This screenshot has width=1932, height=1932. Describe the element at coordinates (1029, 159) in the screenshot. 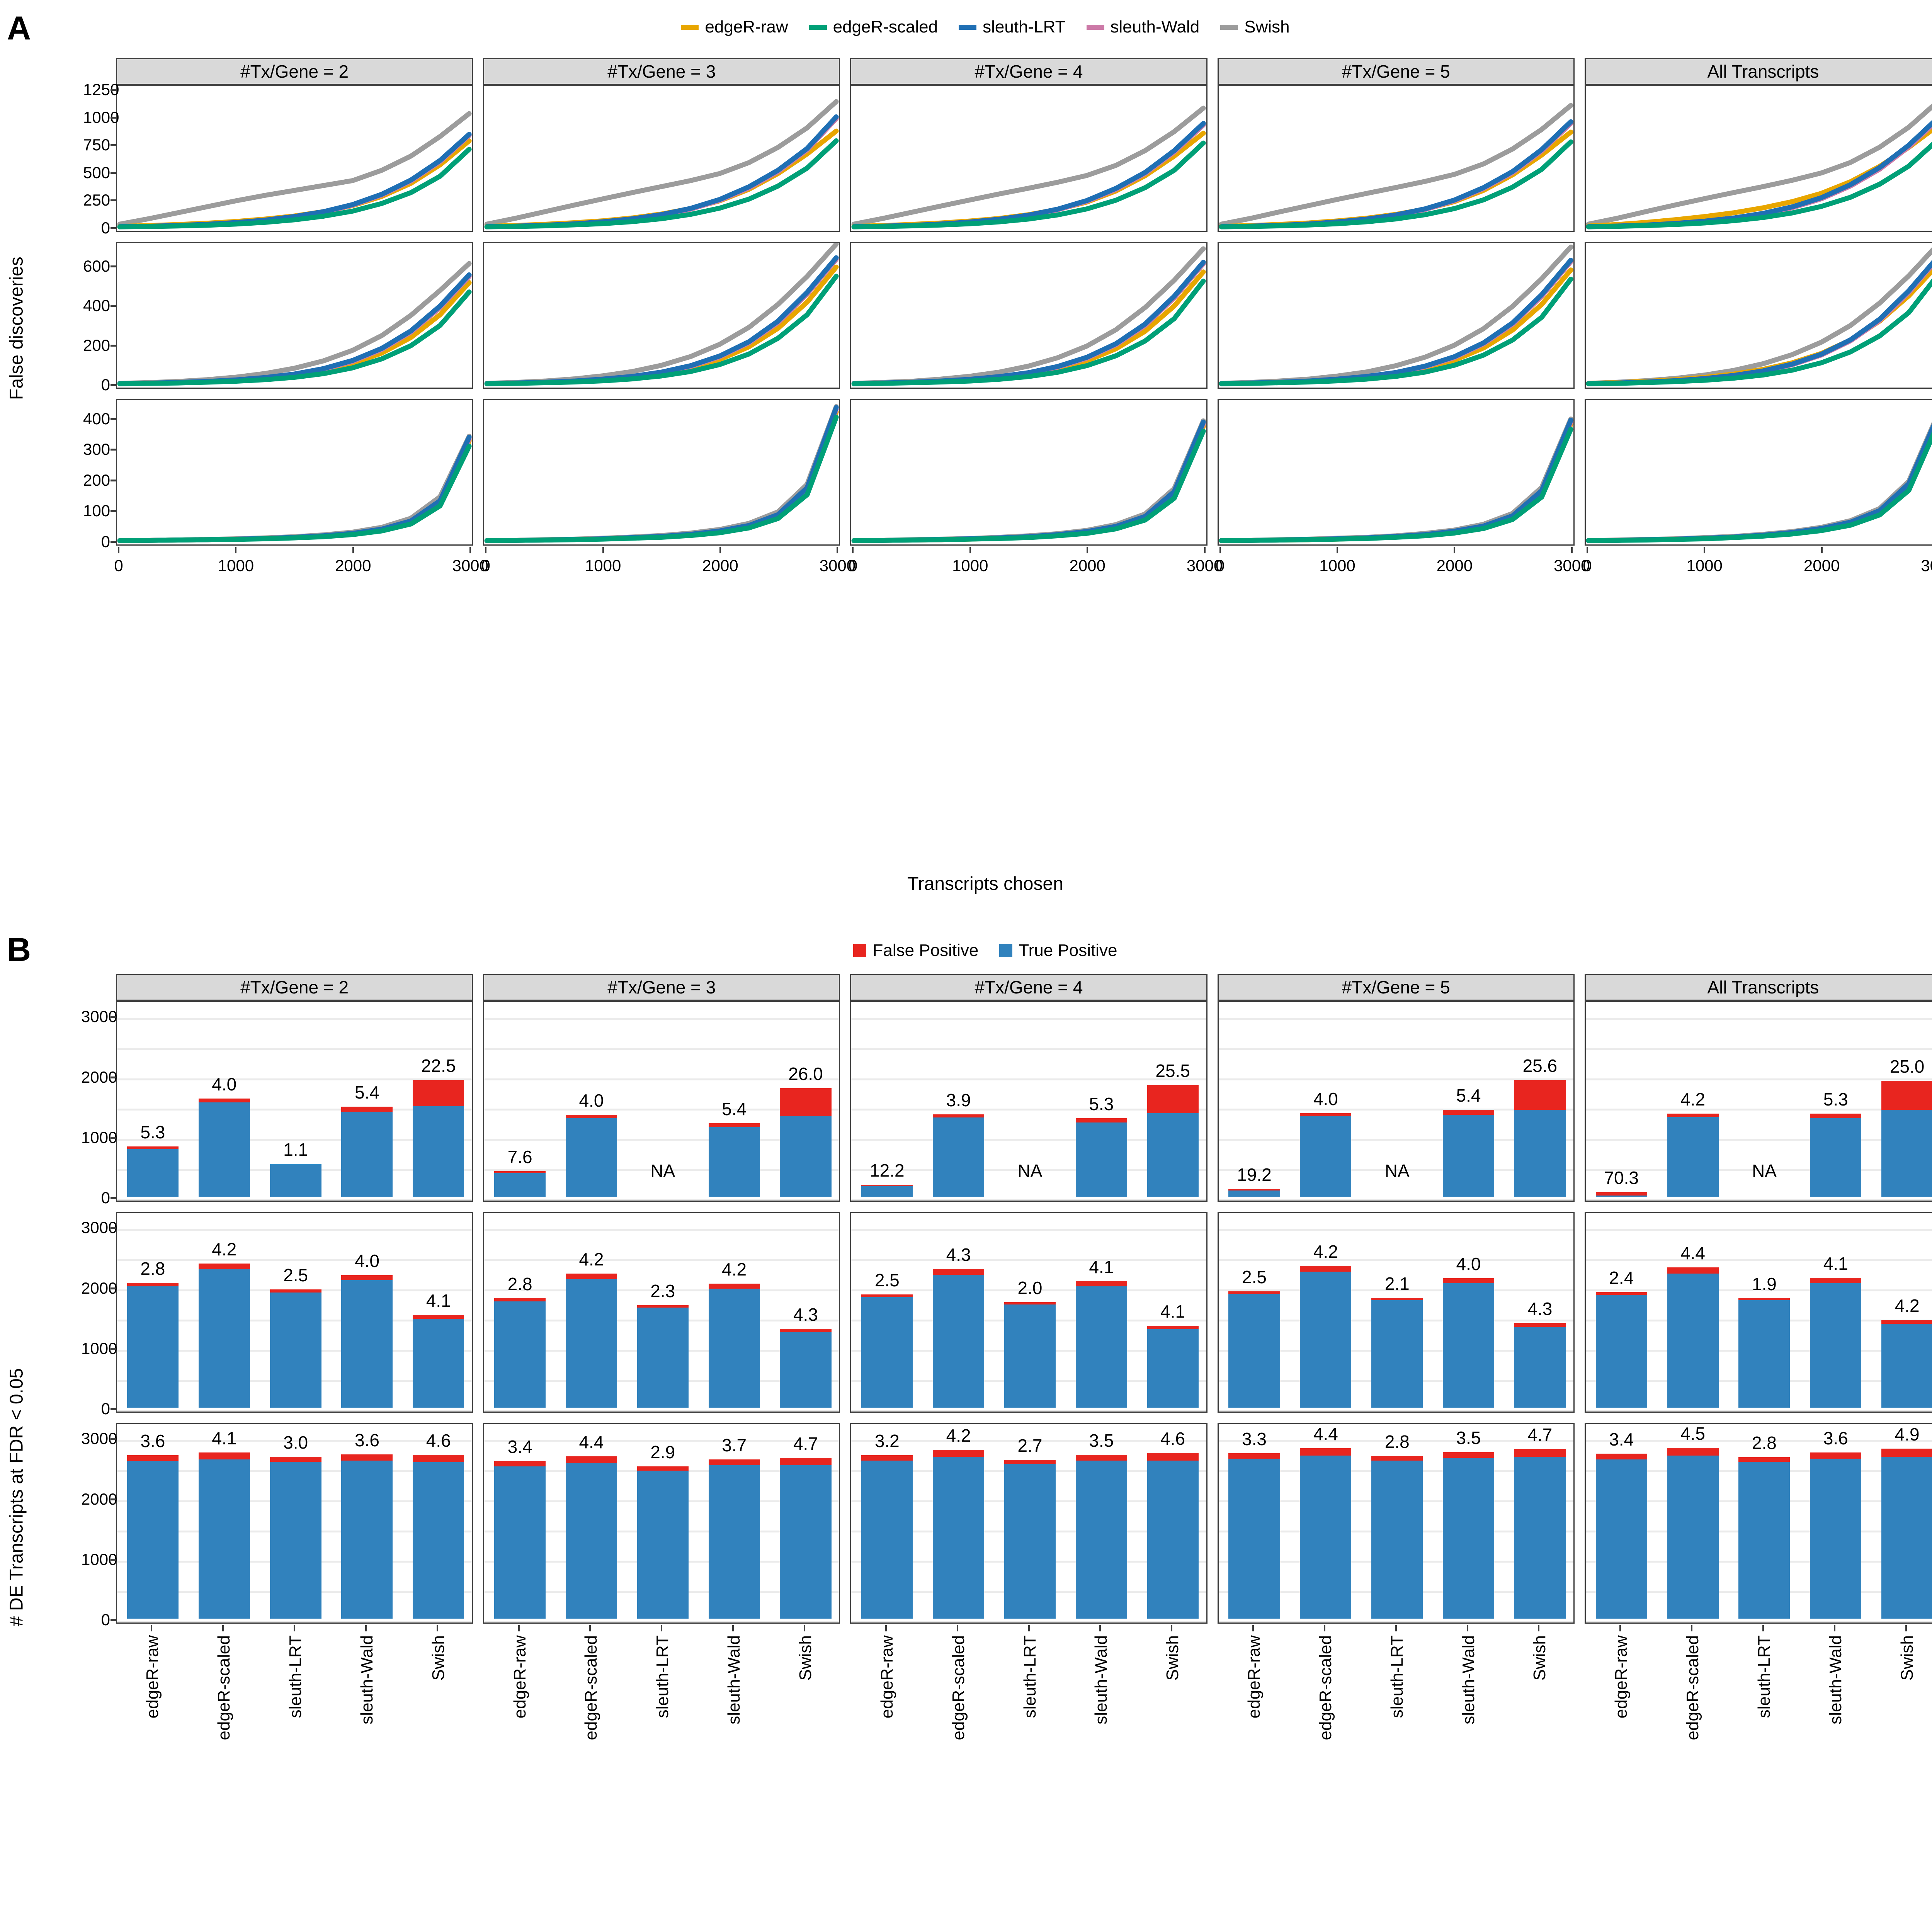

I see `facet-cell-r1-c3` at that location.